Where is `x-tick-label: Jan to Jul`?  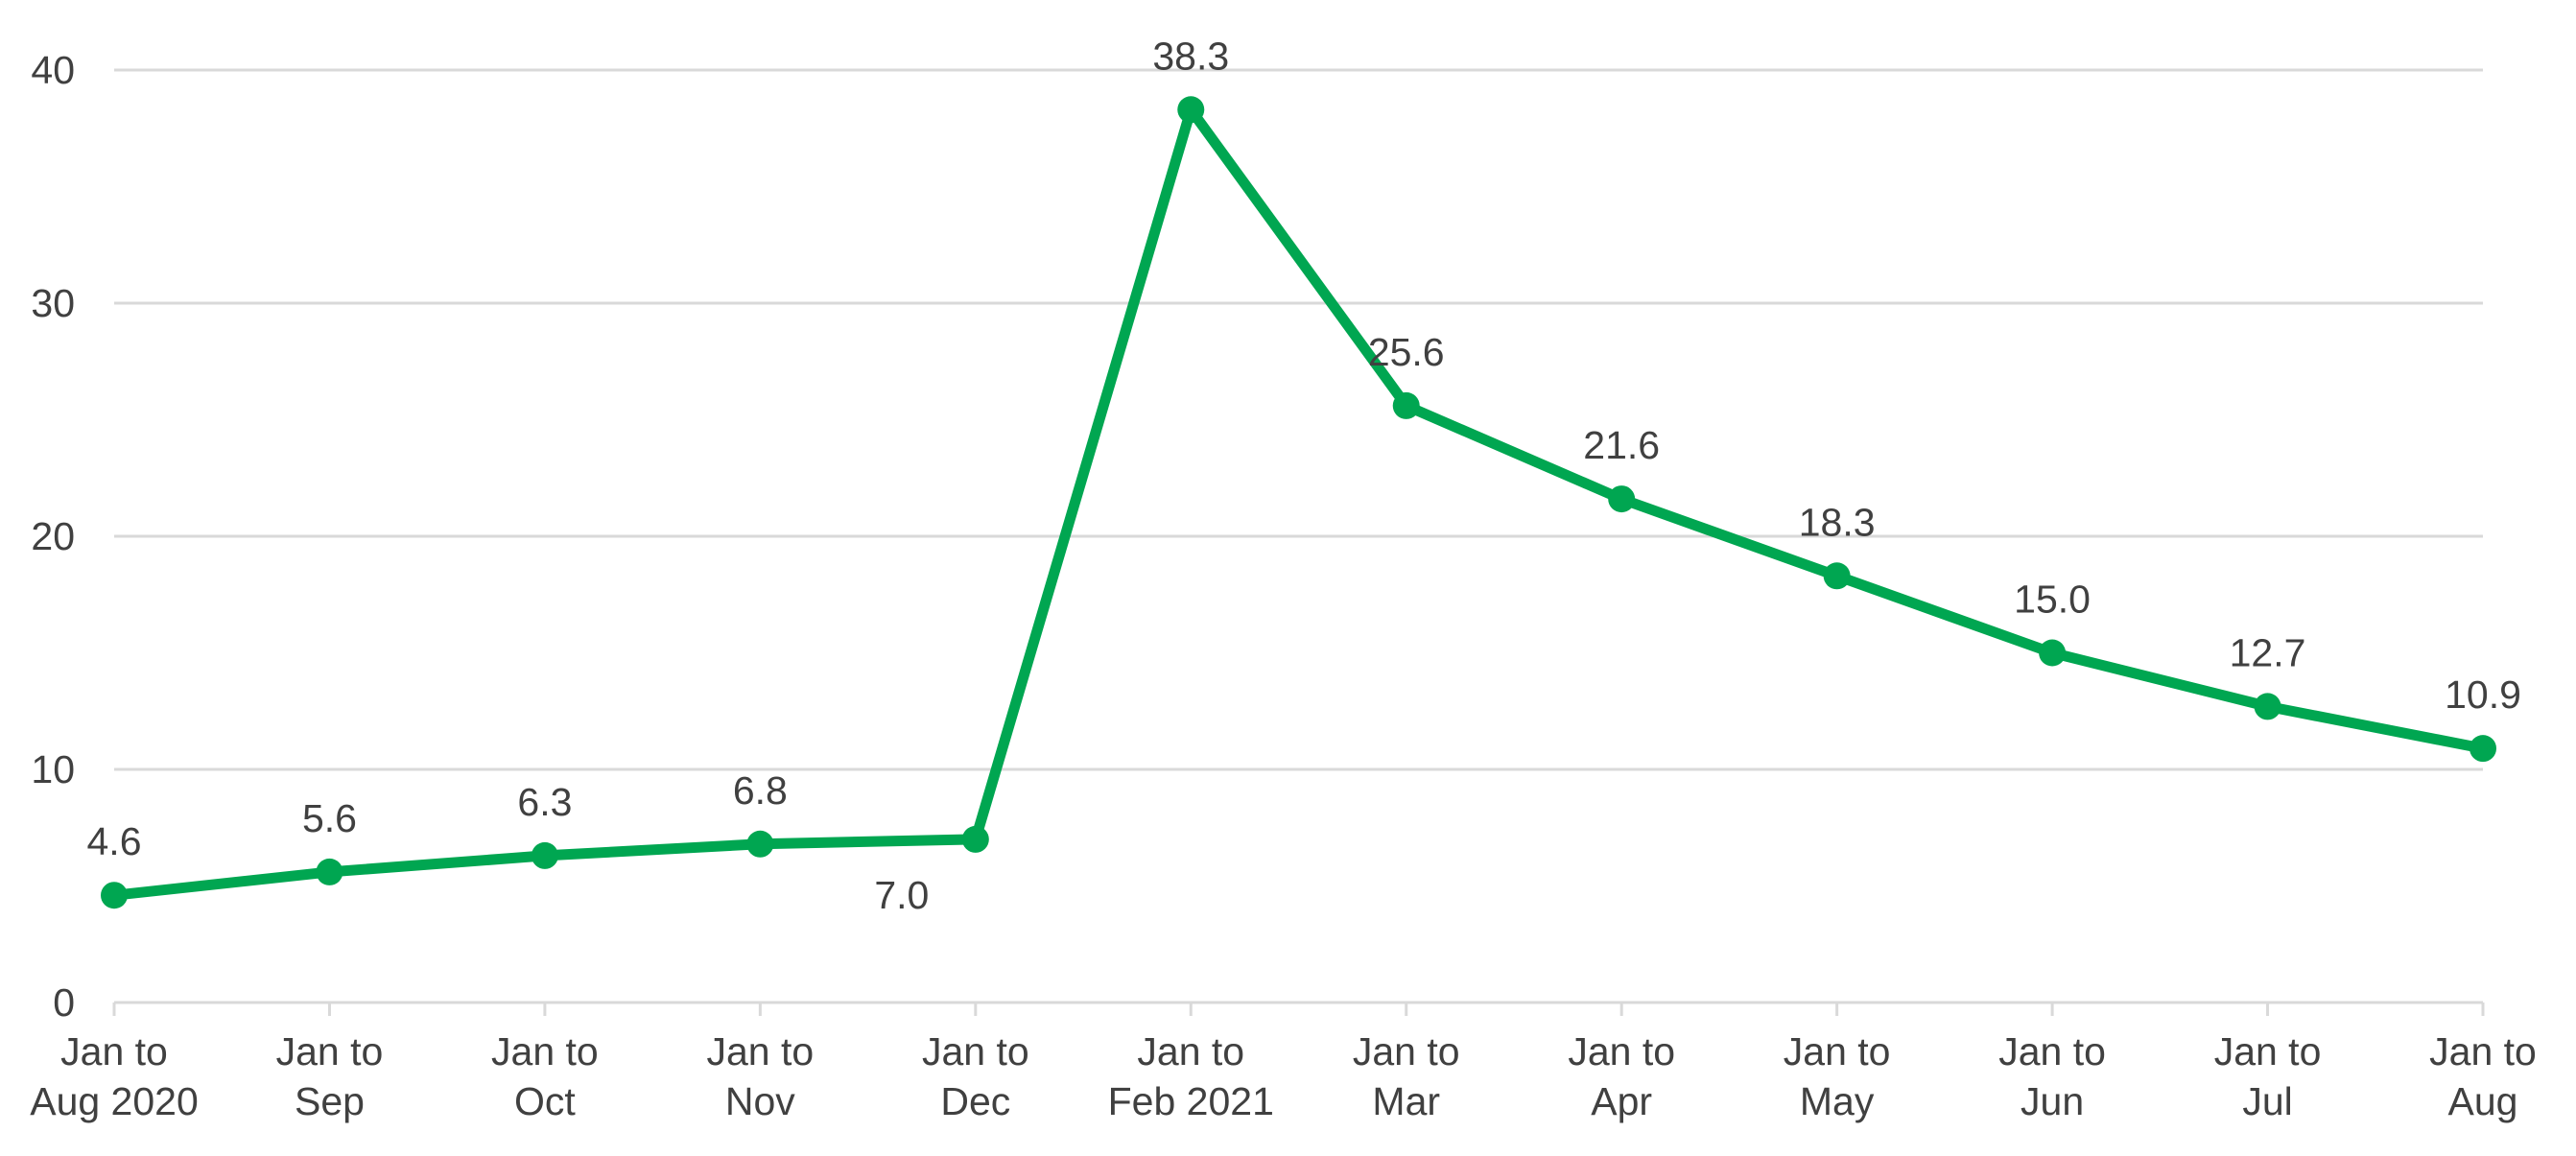 x-tick-label: Jan to Jul is located at coordinates (2268, 1076).